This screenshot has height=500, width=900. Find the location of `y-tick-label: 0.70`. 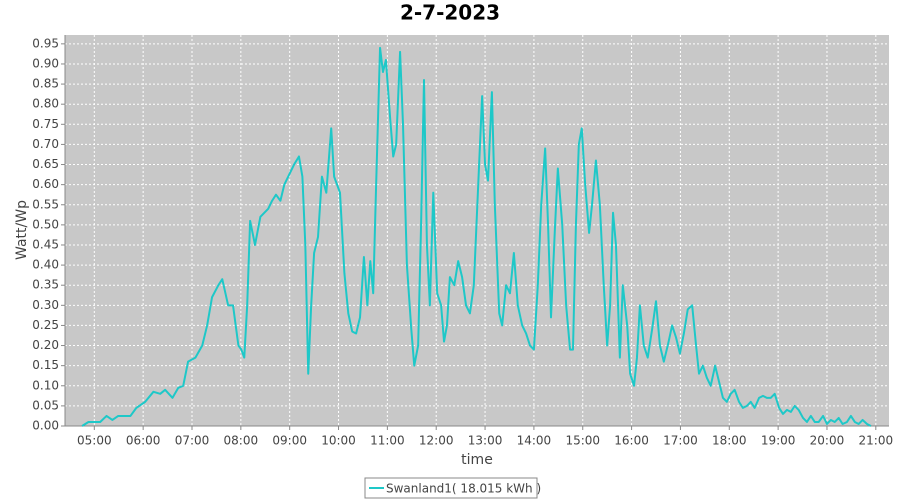

y-tick-label: 0.70 is located at coordinates (45, 144).